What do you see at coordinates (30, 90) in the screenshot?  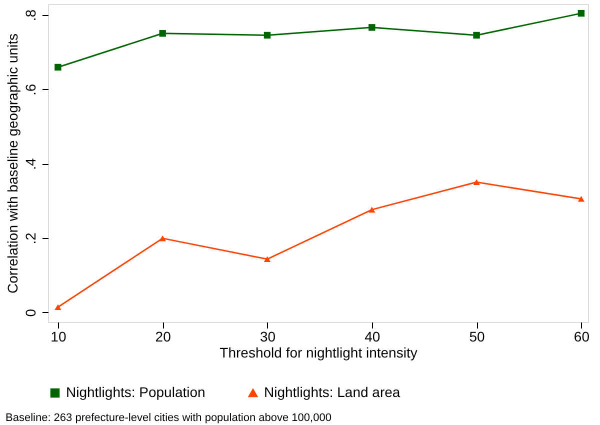 I see `y-tick-label: .6` at bounding box center [30, 90].